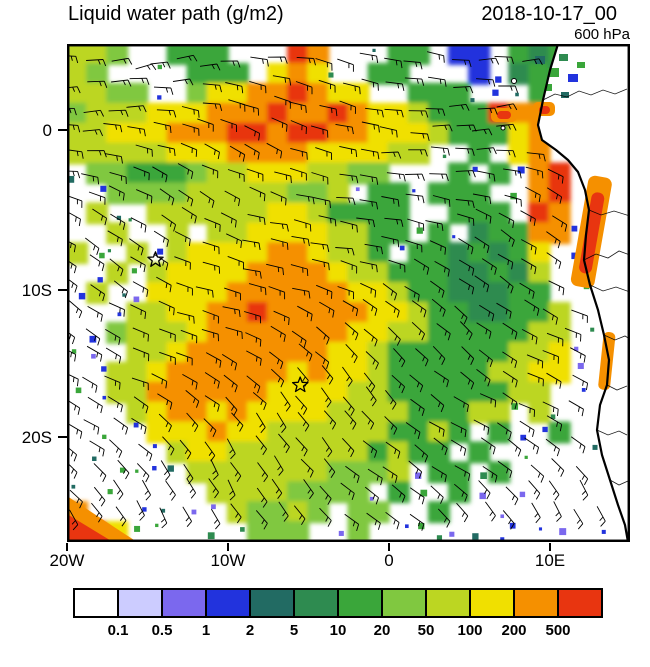  Describe the element at coordinates (67, 560) in the screenshot. I see `x-tick-label-20w: 20W` at that location.